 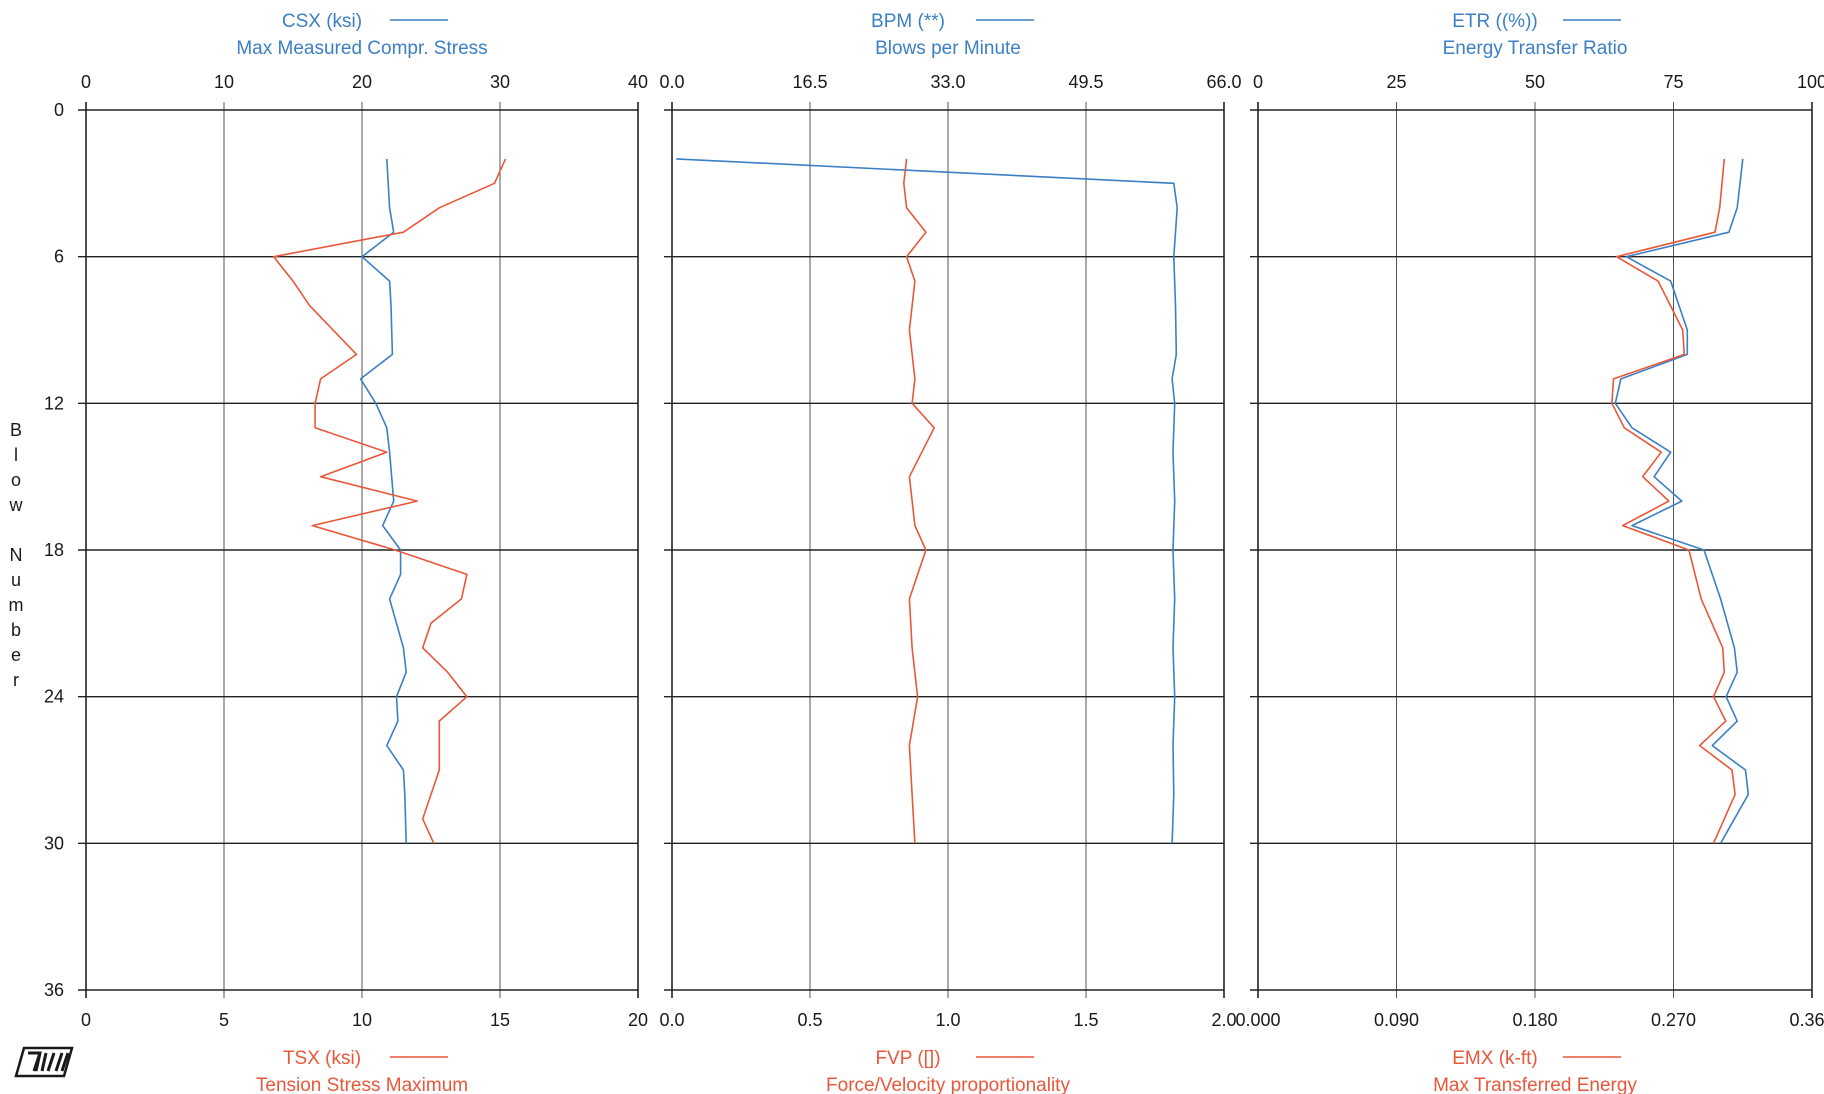 I want to click on pdi-logo-icon, so click(x=44, y=1062).